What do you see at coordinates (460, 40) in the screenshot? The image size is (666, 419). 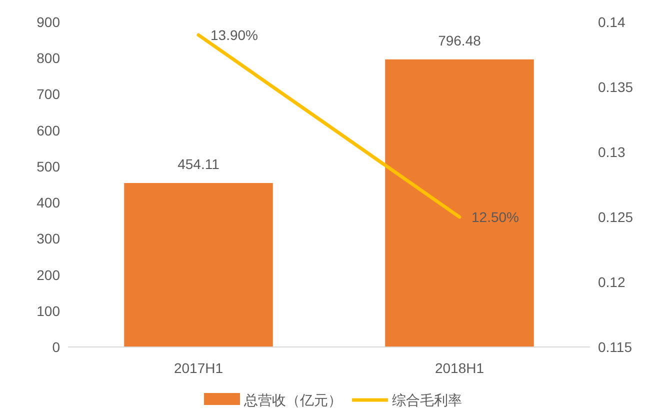 I see `data-label: 796.48` at bounding box center [460, 40].